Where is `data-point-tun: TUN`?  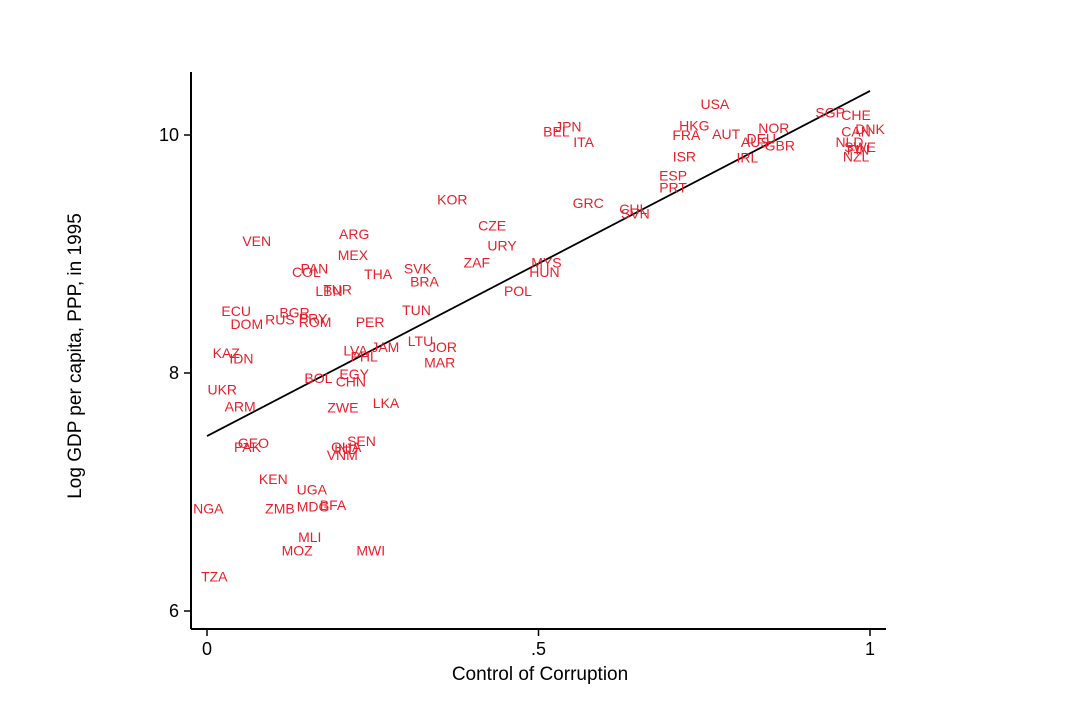 data-point-tun: TUN is located at coordinates (416, 310).